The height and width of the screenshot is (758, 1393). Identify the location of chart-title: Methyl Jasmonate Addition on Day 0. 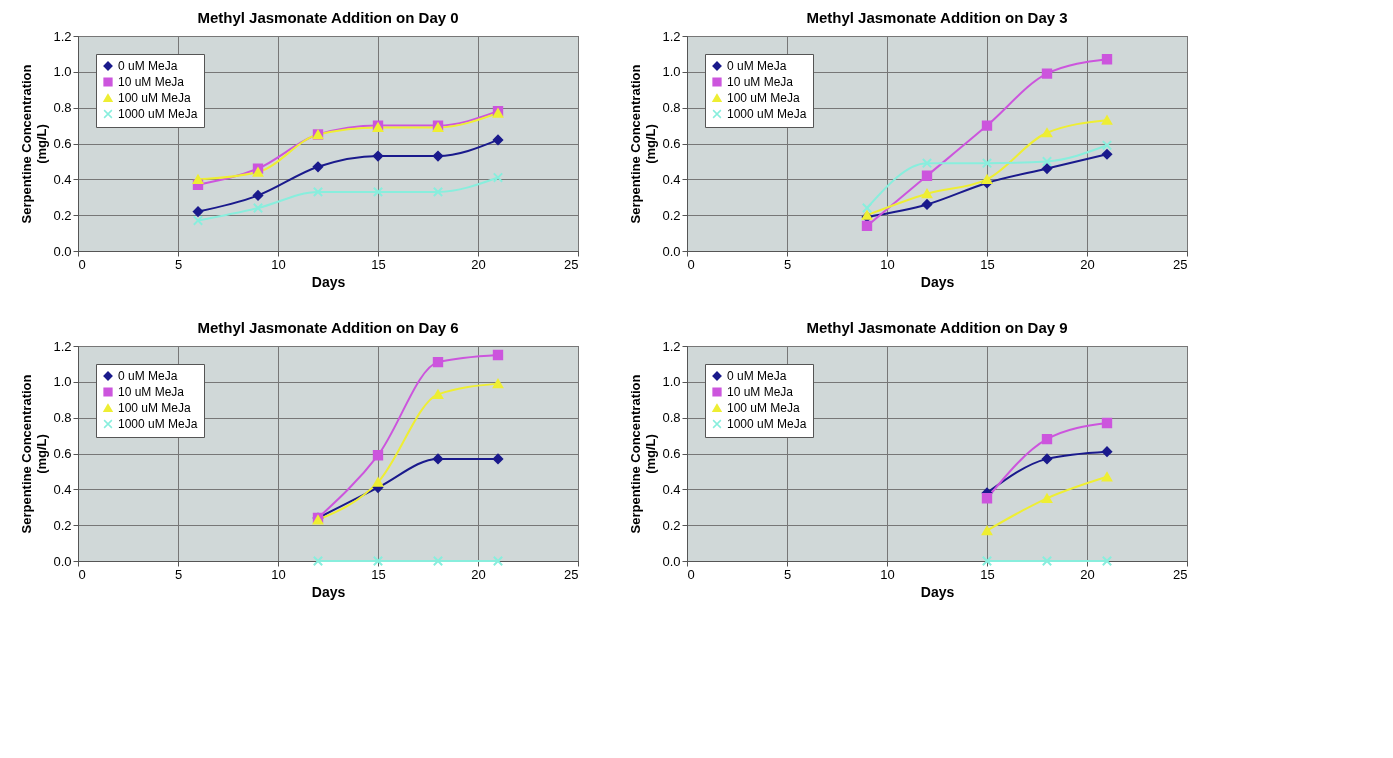
(328, 17).